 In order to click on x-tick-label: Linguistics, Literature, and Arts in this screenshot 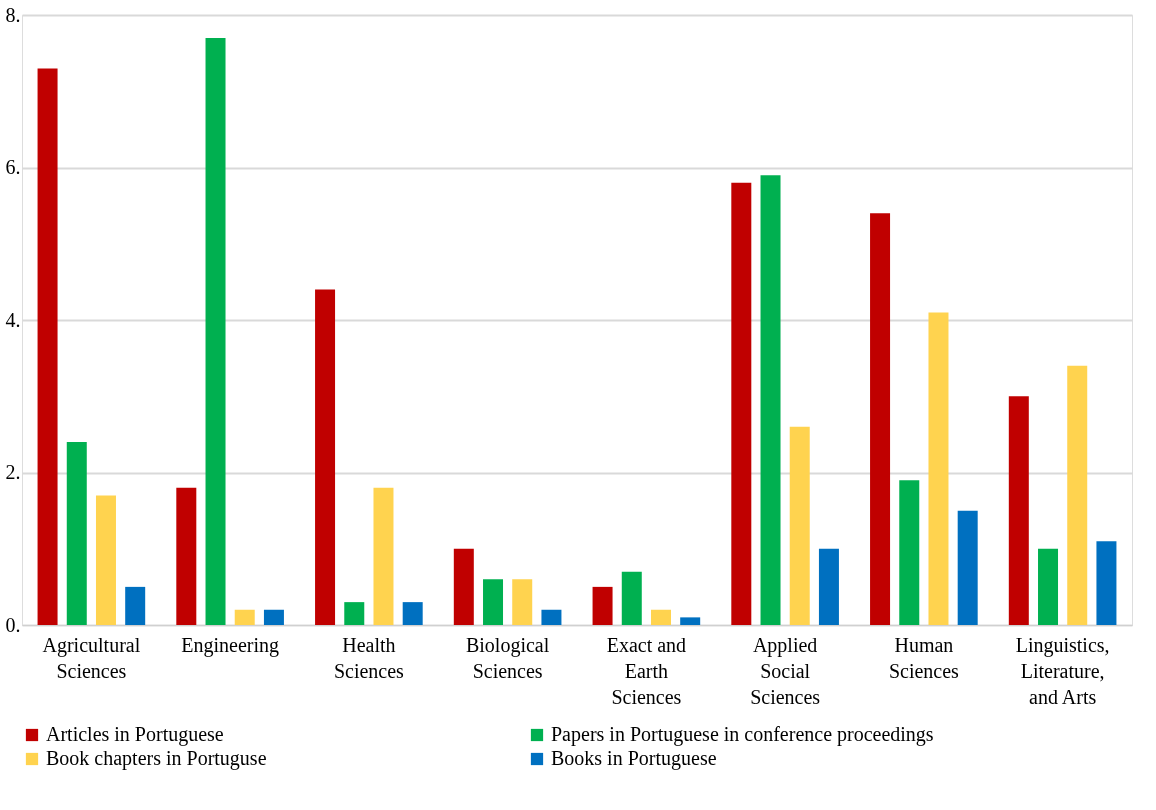, I will do `click(1062, 670)`.